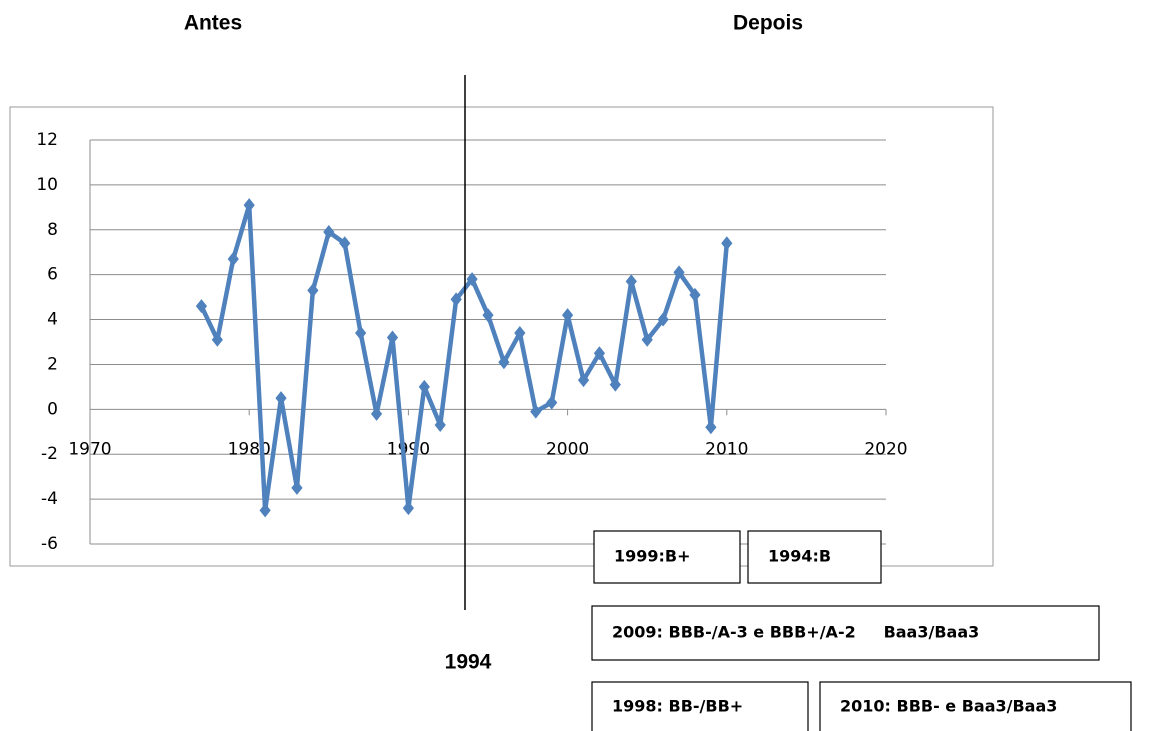  Describe the element at coordinates (89, 449) in the screenshot. I see `x-tick-label: 1970` at that location.